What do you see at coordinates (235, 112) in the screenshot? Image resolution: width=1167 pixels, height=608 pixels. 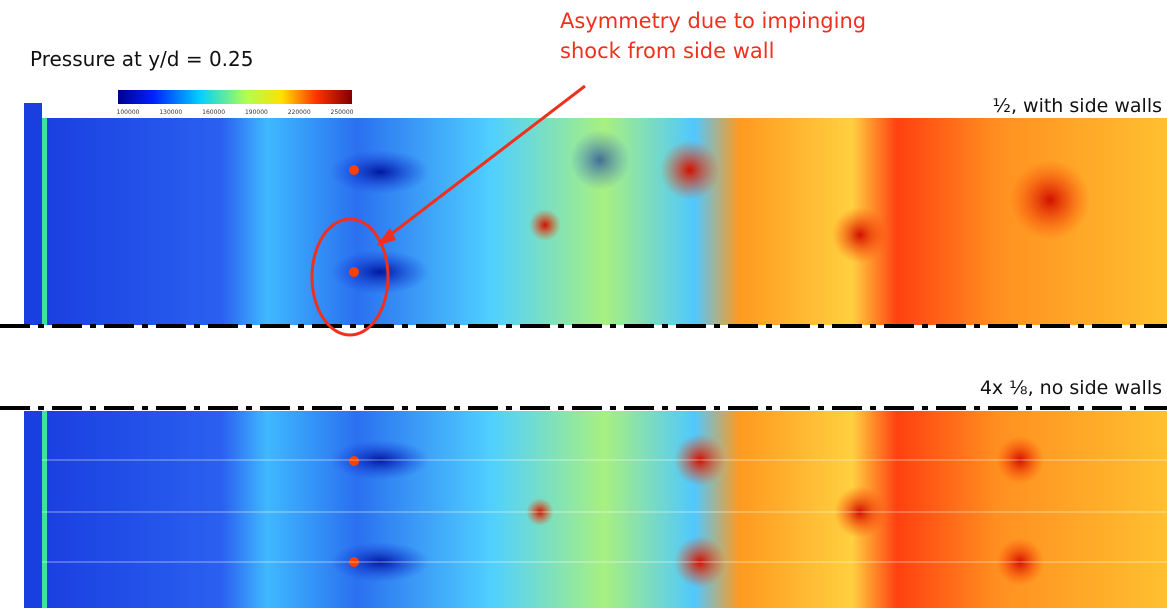 I see `colorbar-ticks: 100000 130000 160000 190000 220000 250000` at bounding box center [235, 112].